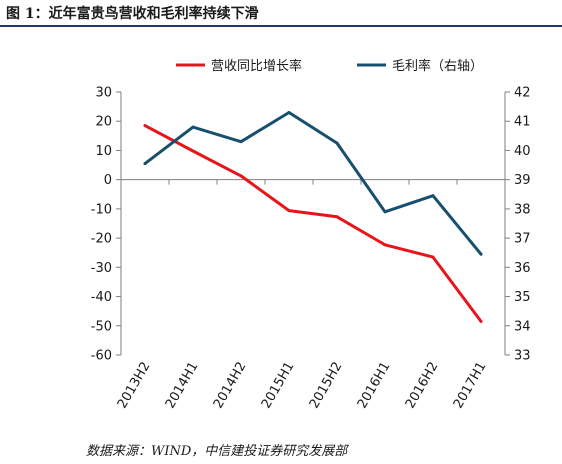  I want to click on left-tick-label: -60, so click(101, 356).